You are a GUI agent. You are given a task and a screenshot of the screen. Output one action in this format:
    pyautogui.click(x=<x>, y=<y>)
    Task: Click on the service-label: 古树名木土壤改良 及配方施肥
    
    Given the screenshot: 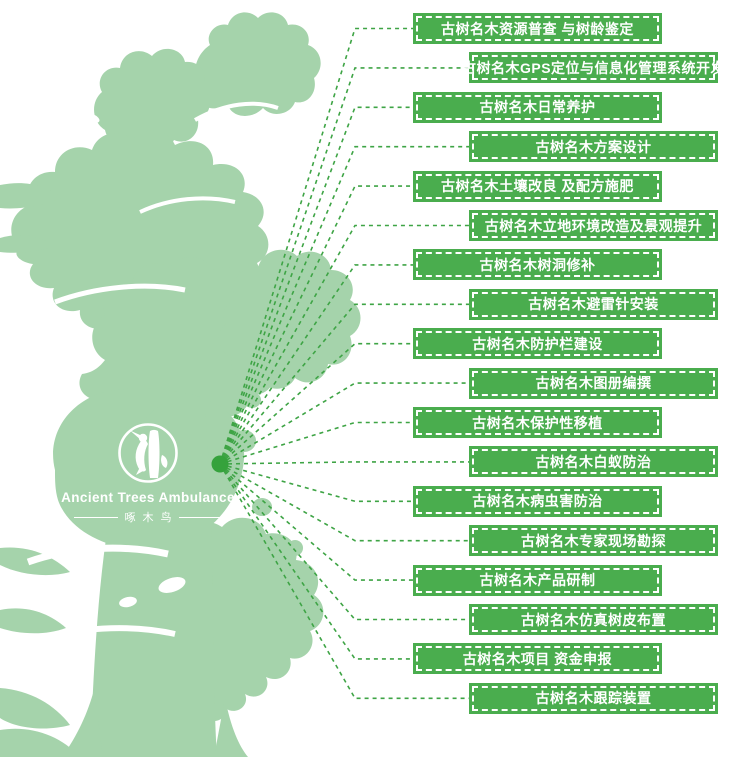 What is the action you would take?
    pyautogui.click(x=537, y=186)
    